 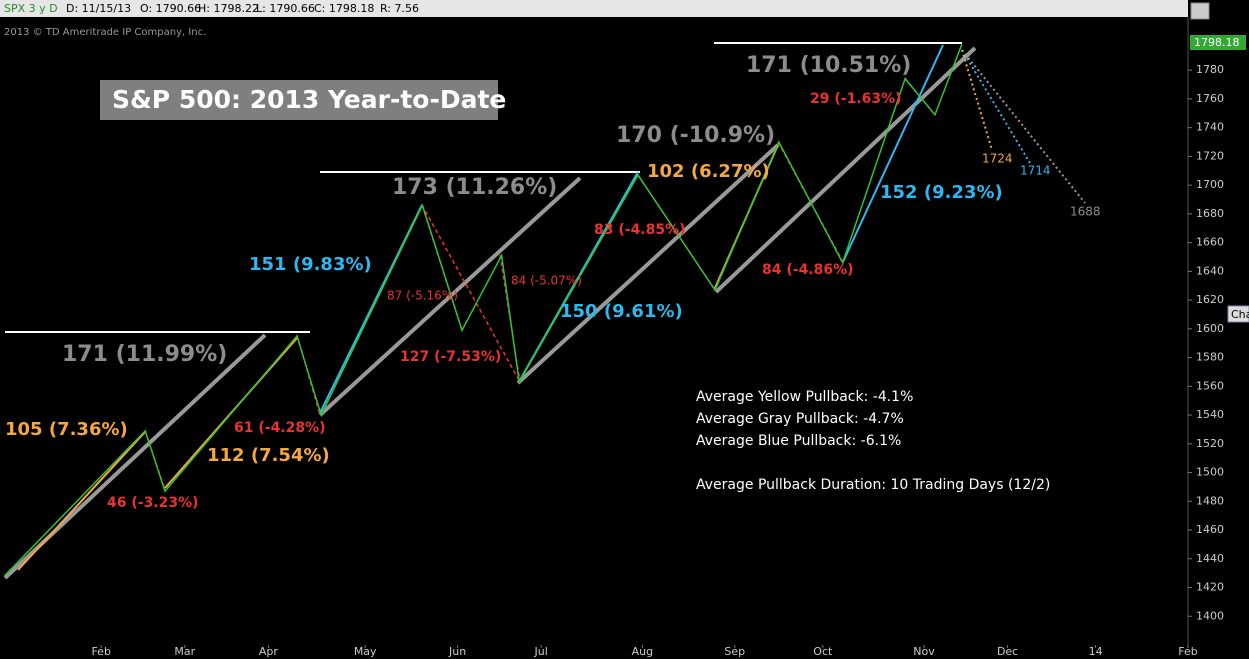 What do you see at coordinates (924, 651) in the screenshot?
I see `x-tick-label: Nov` at bounding box center [924, 651].